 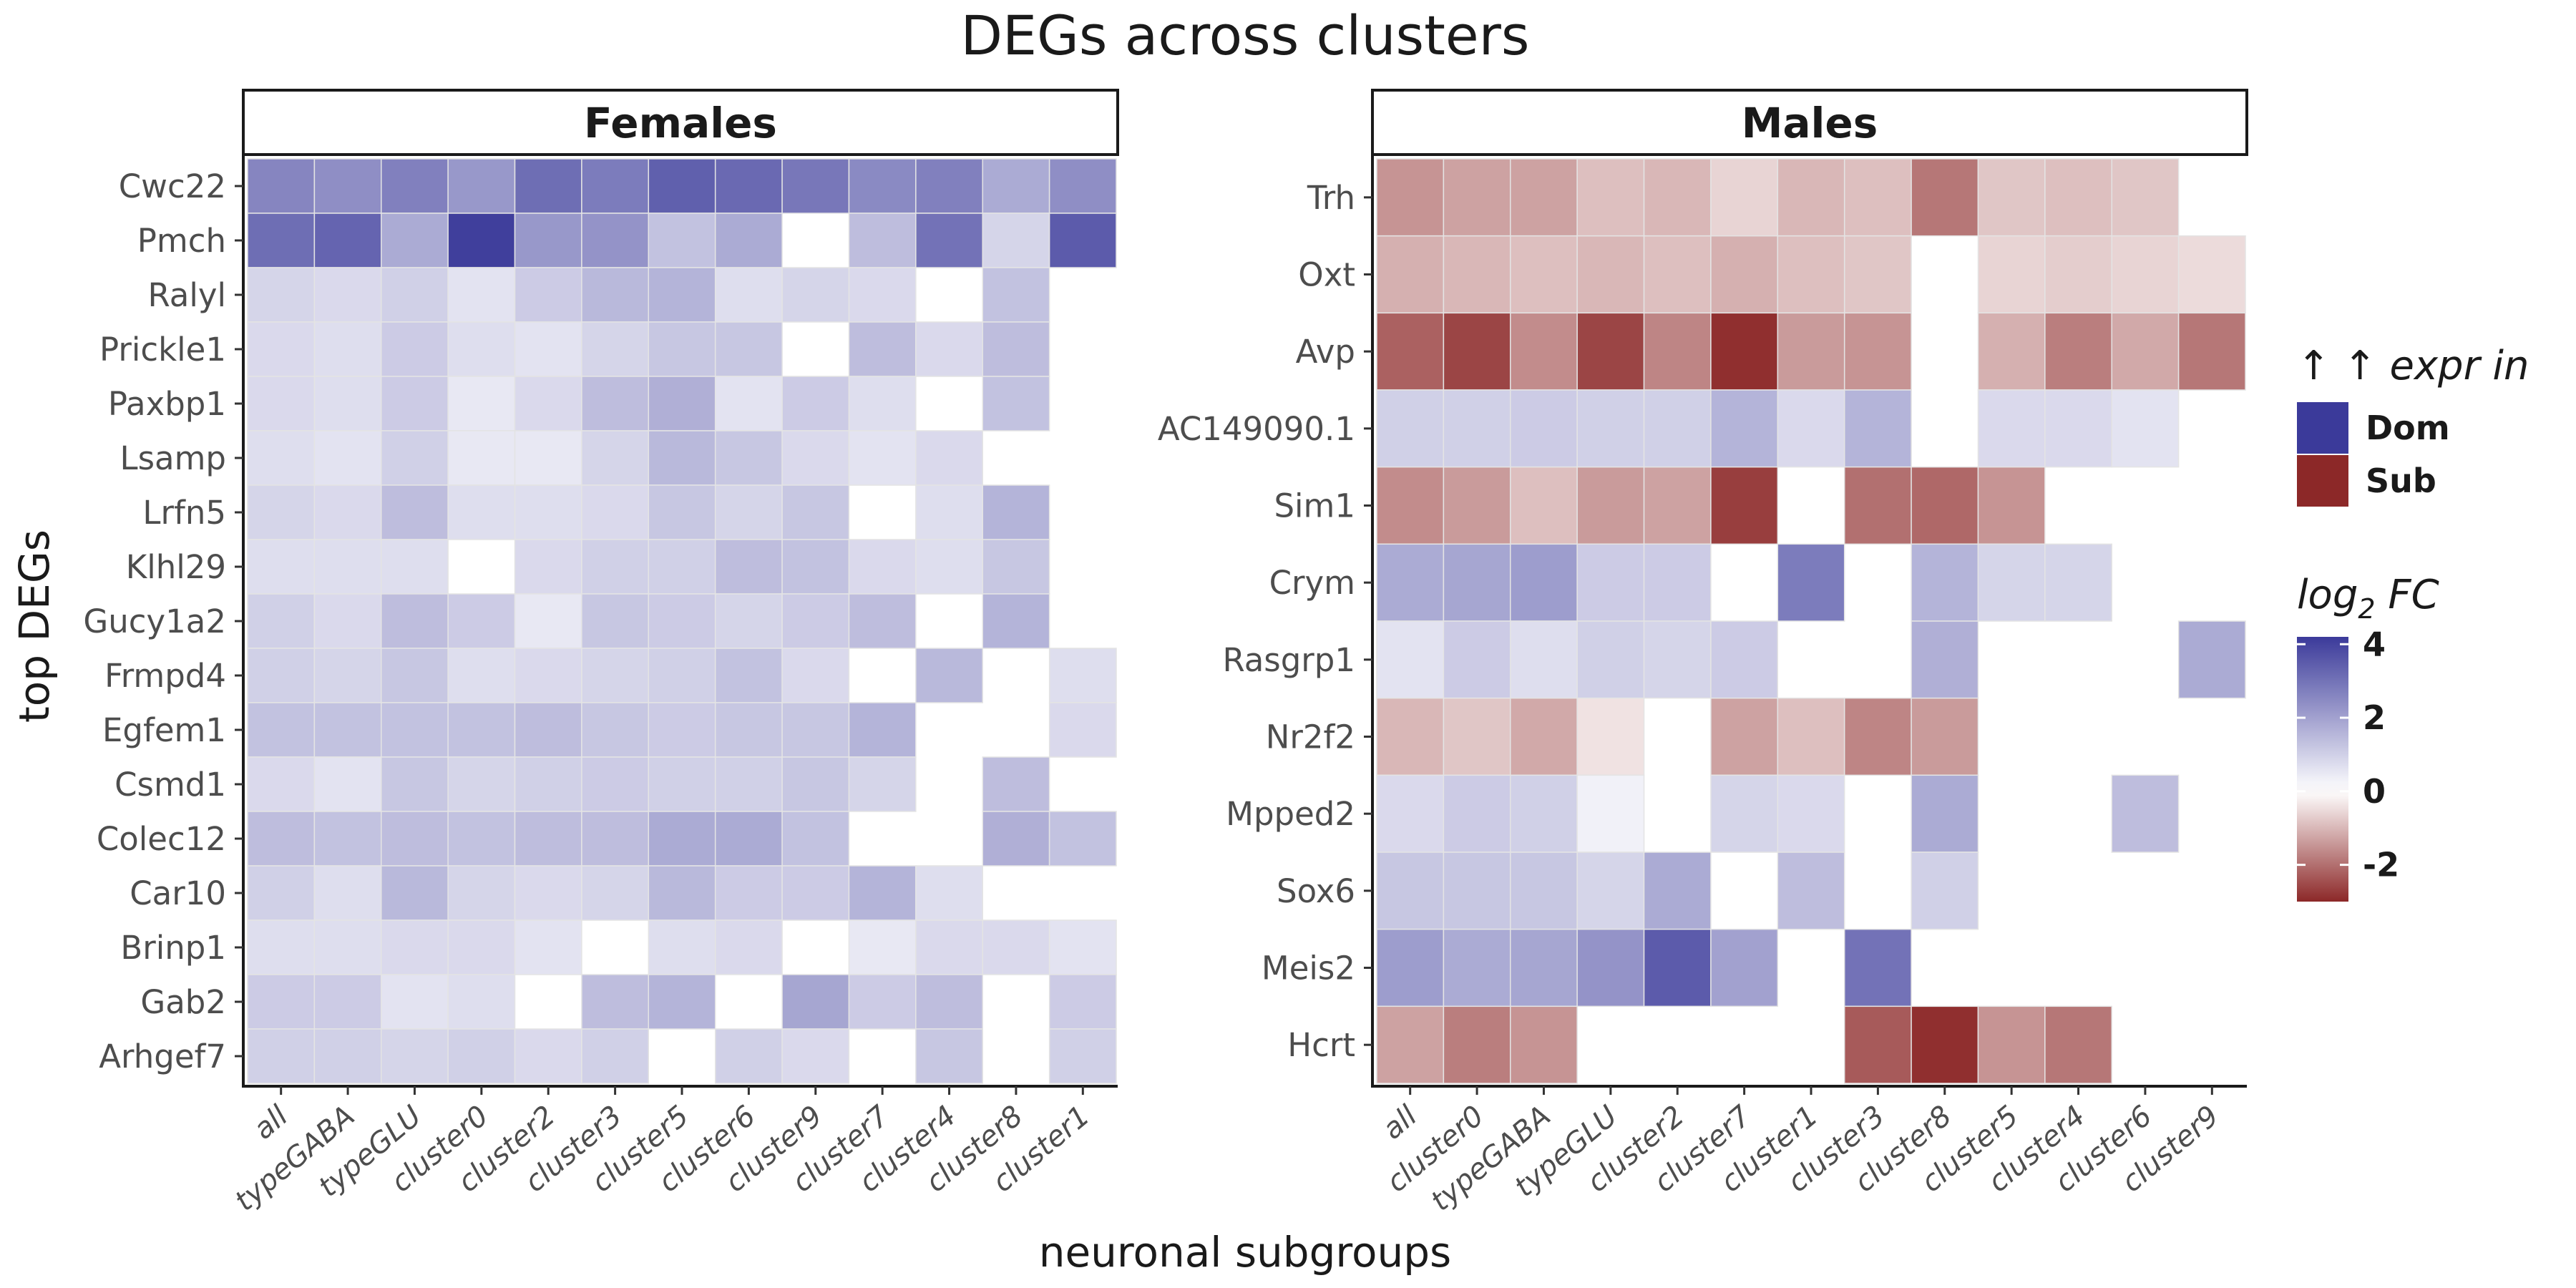 What do you see at coordinates (1321, 1045) in the screenshot?
I see `row-label: Hcrt` at bounding box center [1321, 1045].